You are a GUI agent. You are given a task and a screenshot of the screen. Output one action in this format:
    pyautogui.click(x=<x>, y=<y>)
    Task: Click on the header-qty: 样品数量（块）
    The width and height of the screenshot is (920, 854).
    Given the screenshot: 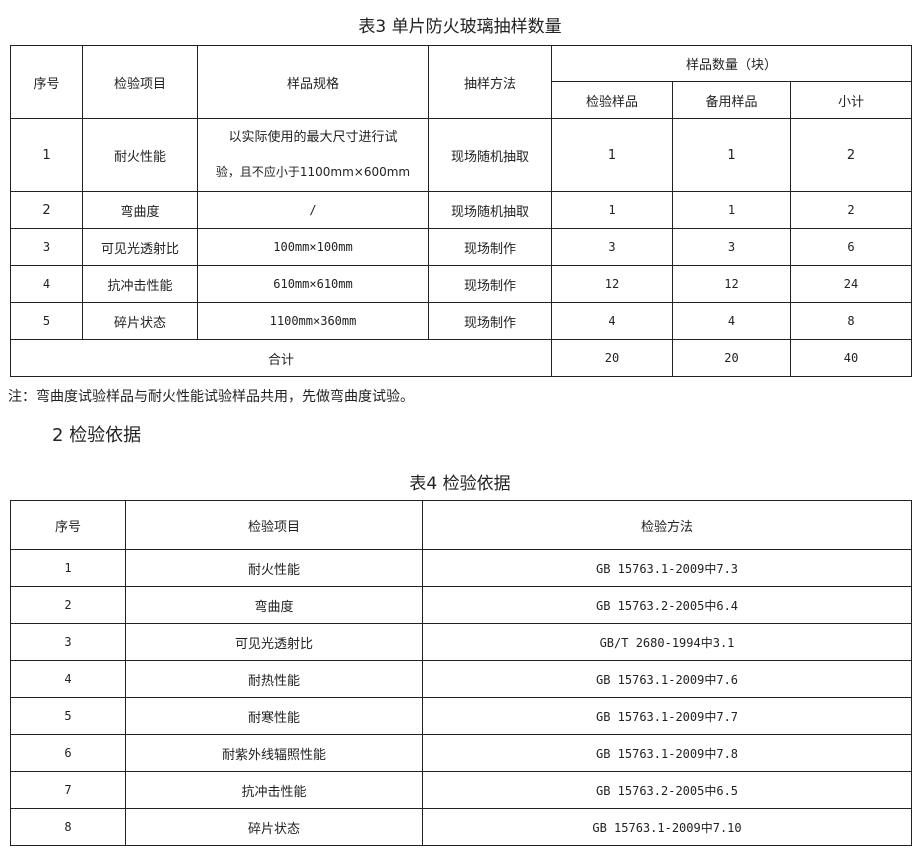 What is the action you would take?
    pyautogui.click(x=731, y=63)
    